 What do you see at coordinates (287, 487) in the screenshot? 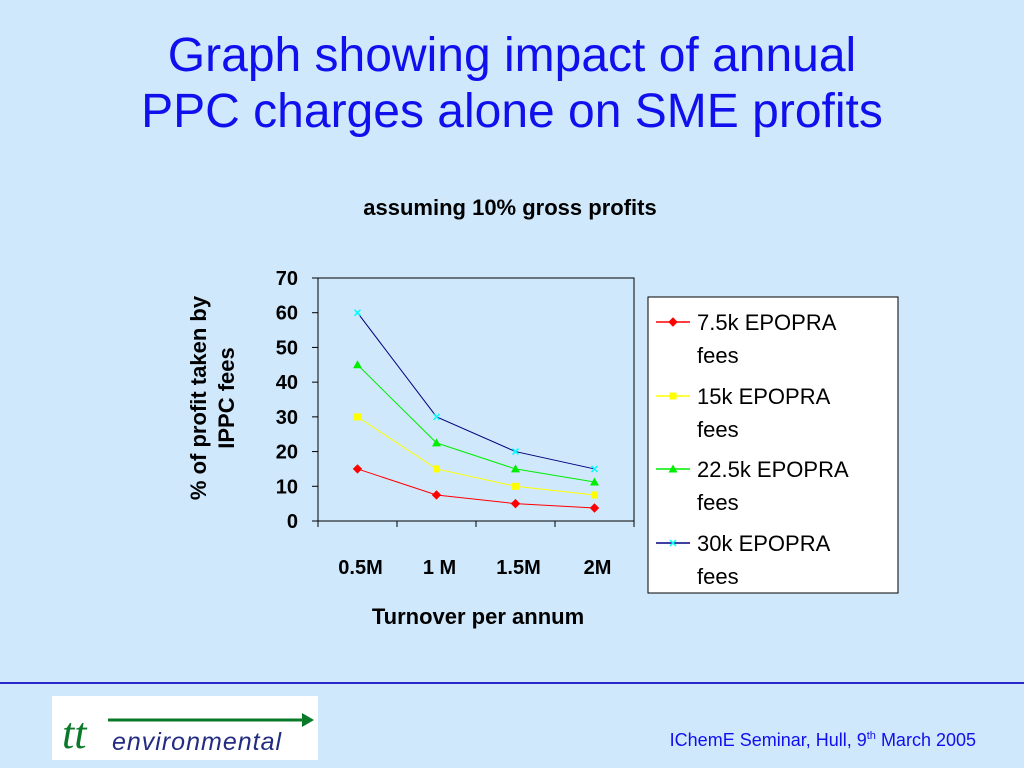
I see `y-tick-label: 10` at bounding box center [287, 487].